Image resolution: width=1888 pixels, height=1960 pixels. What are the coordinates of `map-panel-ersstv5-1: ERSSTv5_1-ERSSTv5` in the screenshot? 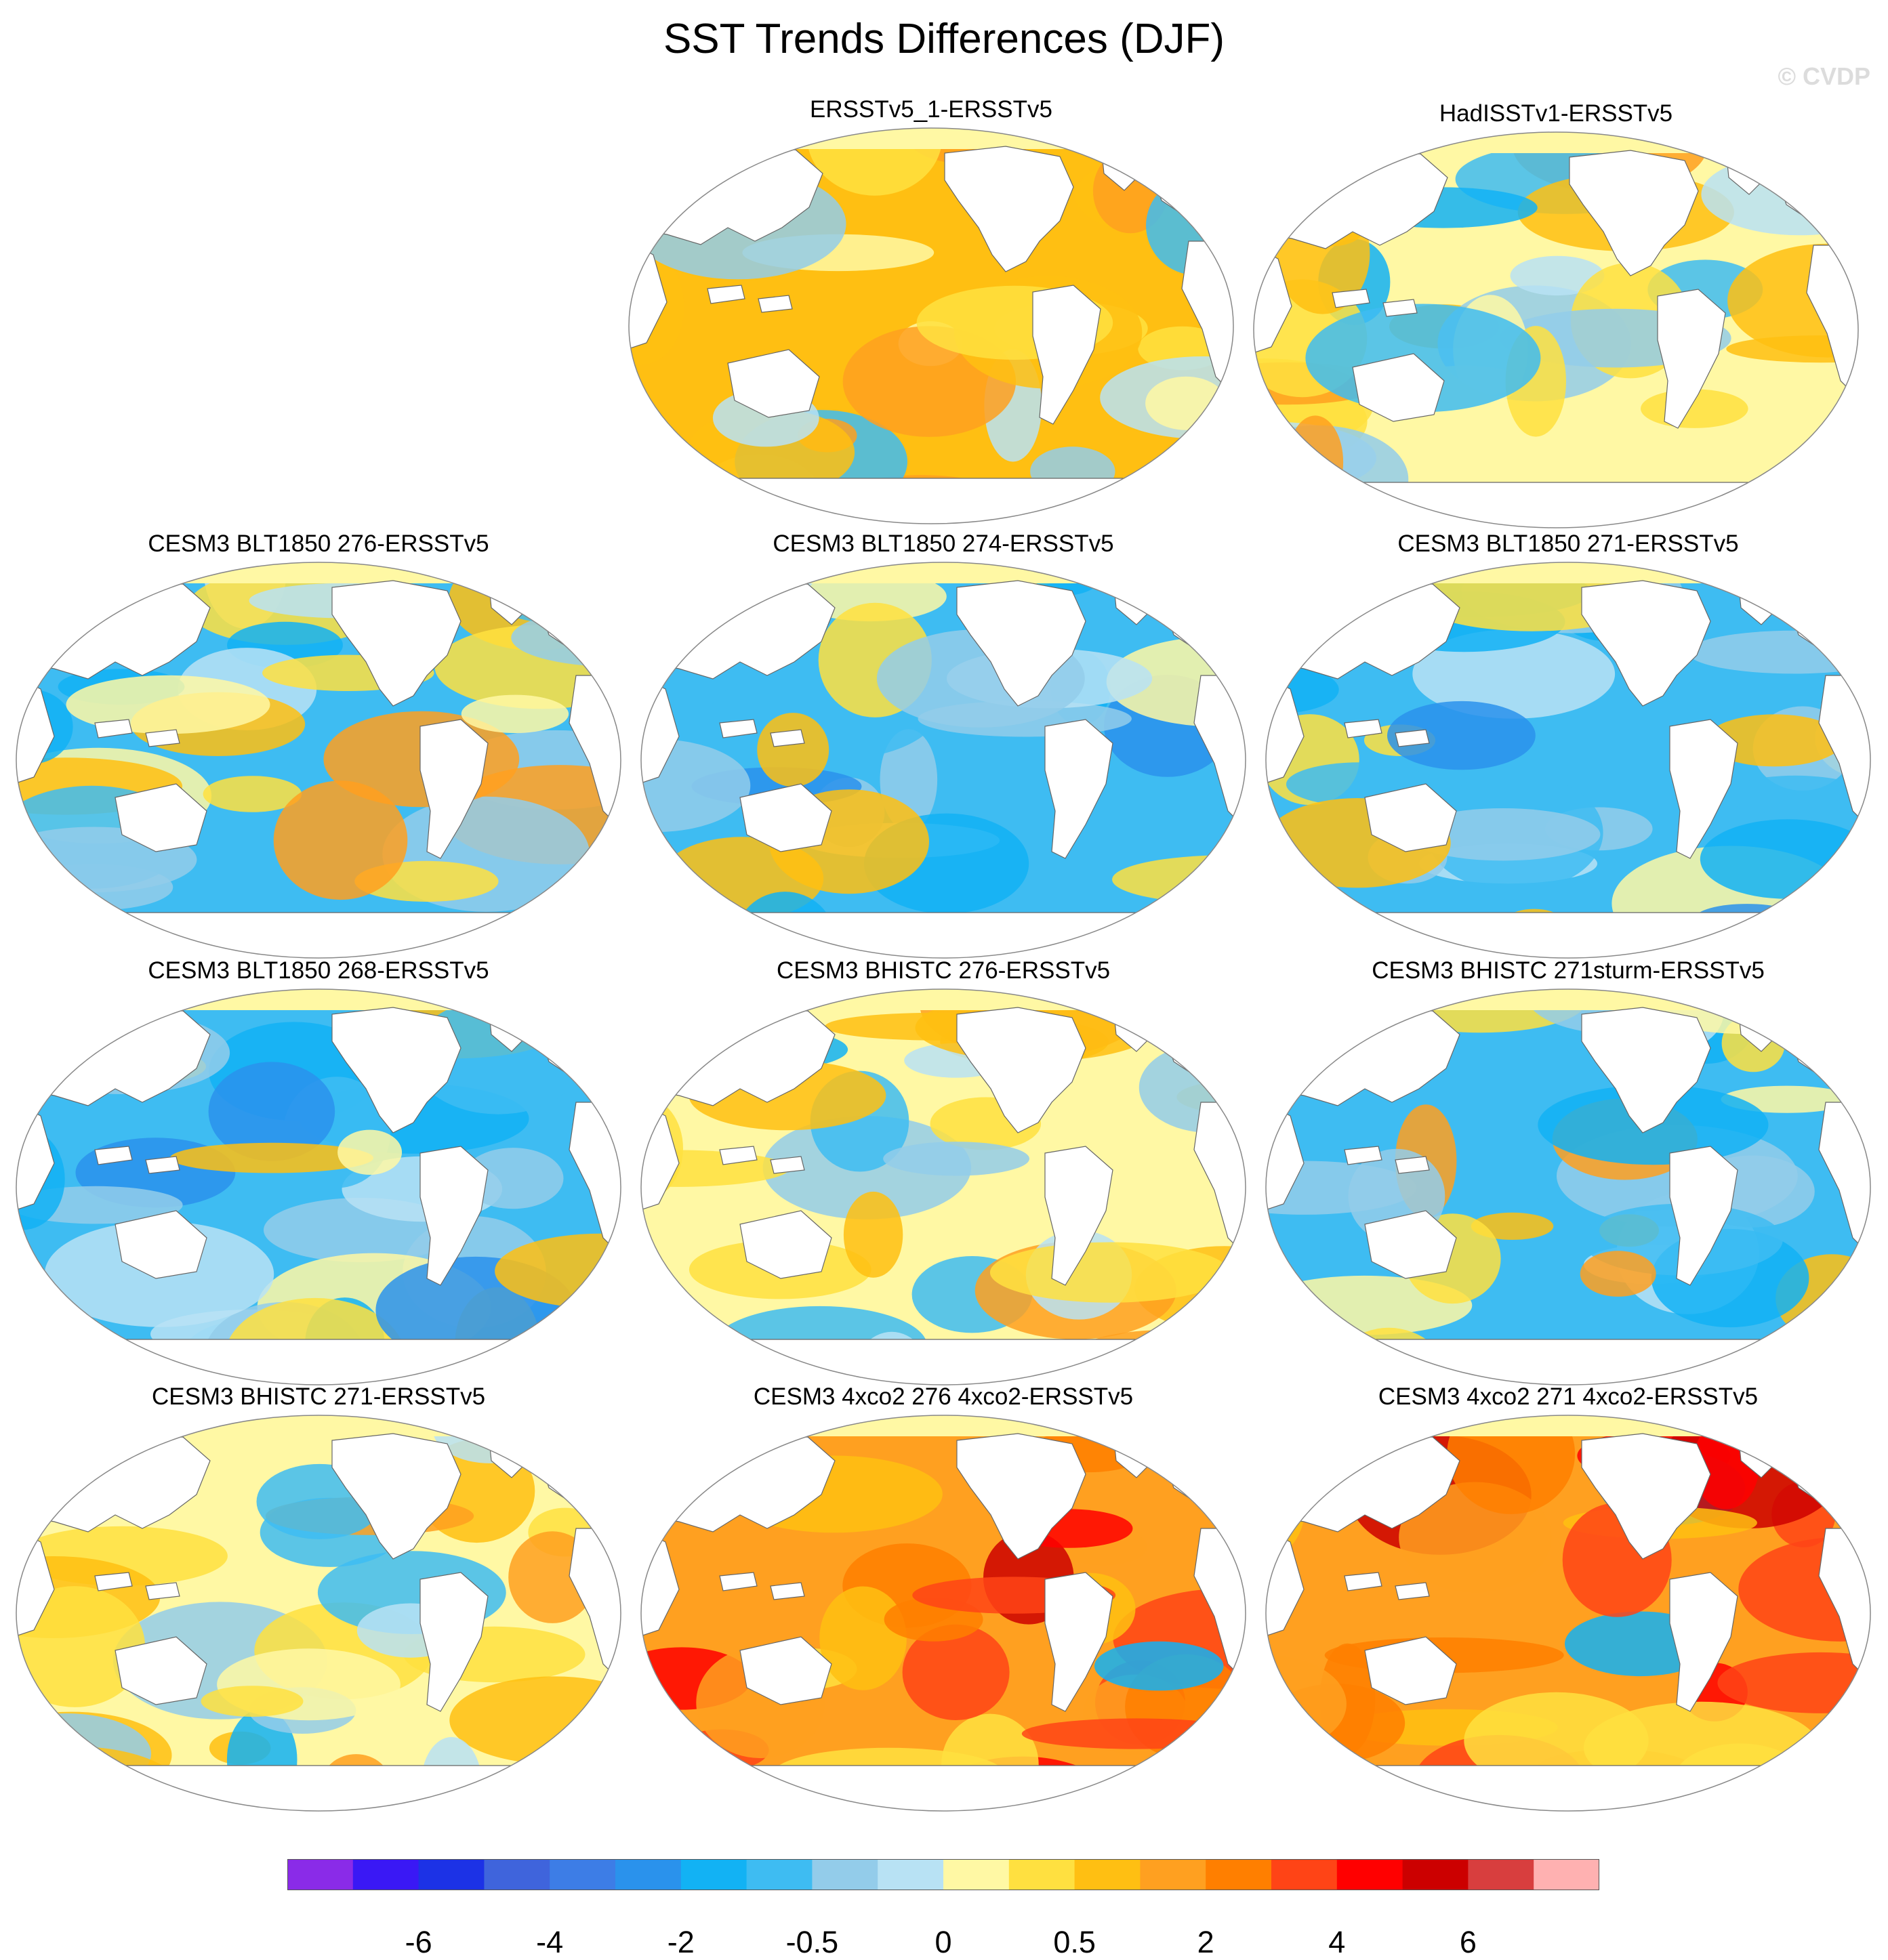 It's located at (931, 313).